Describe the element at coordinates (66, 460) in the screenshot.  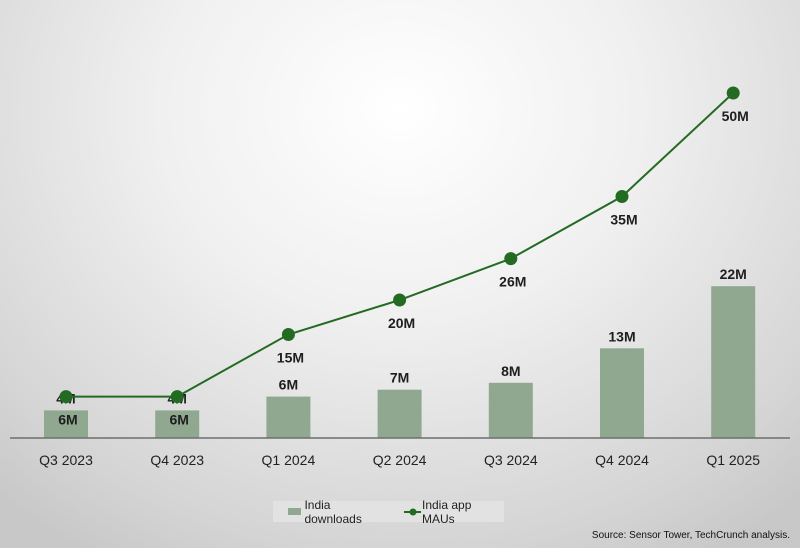
I see `x-tick-label-0: Q3 2023` at that location.